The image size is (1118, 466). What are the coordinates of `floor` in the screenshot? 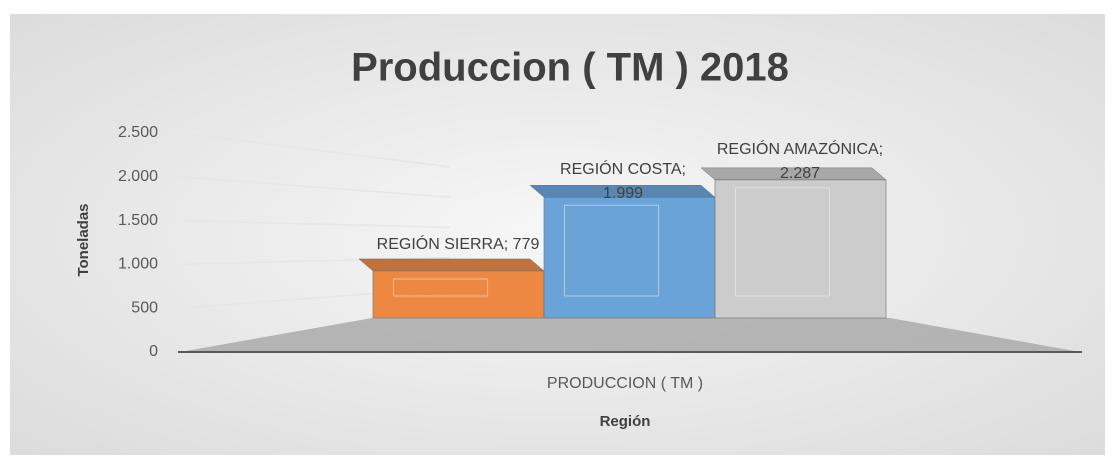 It's located at (630, 335).